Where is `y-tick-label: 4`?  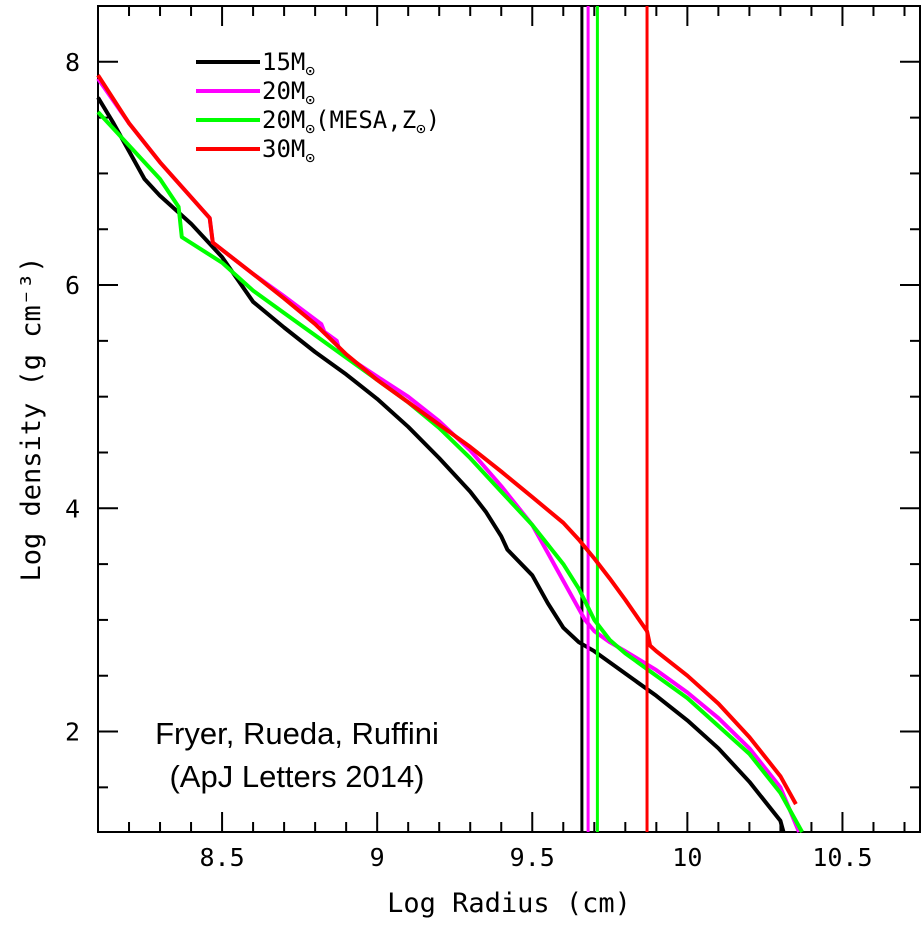
y-tick-label: 4 is located at coordinates (72, 508).